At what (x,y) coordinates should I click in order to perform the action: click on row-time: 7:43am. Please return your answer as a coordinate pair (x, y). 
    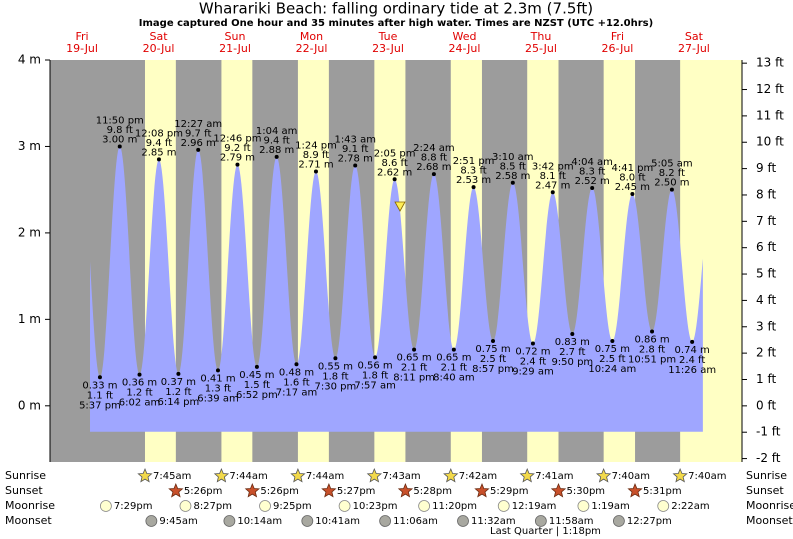
    Looking at the image, I should click on (401, 476).